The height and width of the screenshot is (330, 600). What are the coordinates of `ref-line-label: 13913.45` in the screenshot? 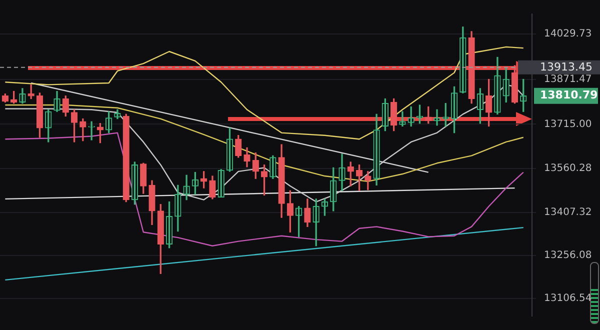 It's located at (566, 67).